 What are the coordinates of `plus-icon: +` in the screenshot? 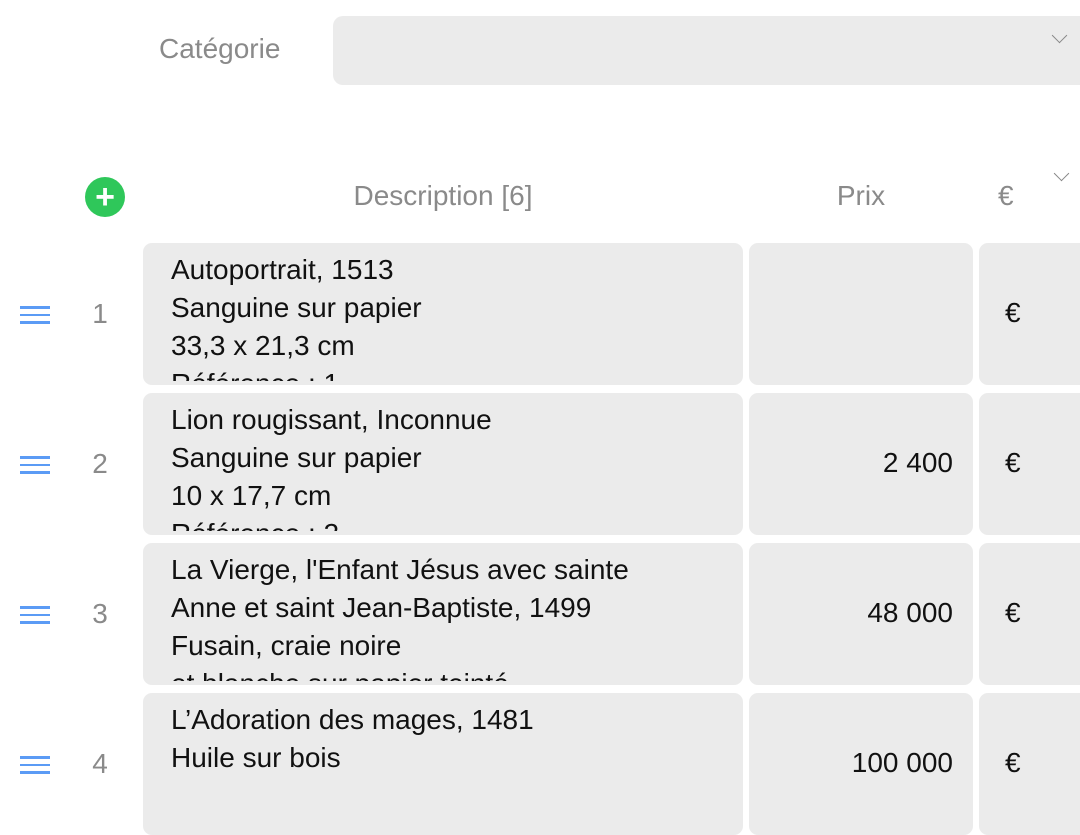 It's located at (105, 197).